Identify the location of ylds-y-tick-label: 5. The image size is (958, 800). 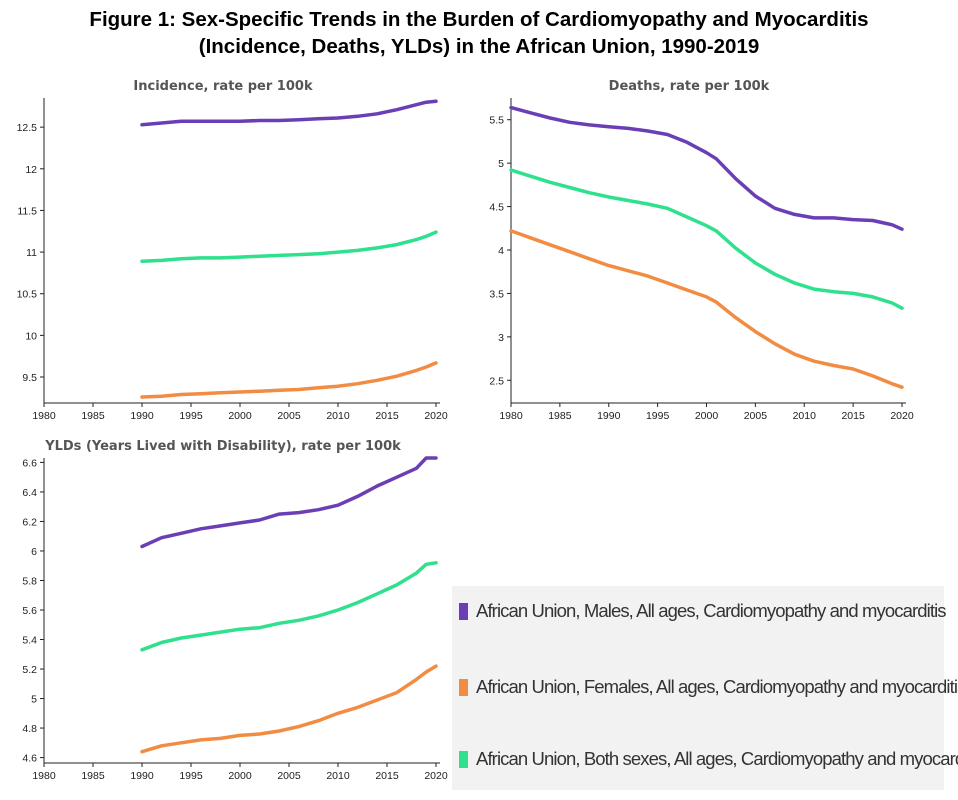
(34, 700).